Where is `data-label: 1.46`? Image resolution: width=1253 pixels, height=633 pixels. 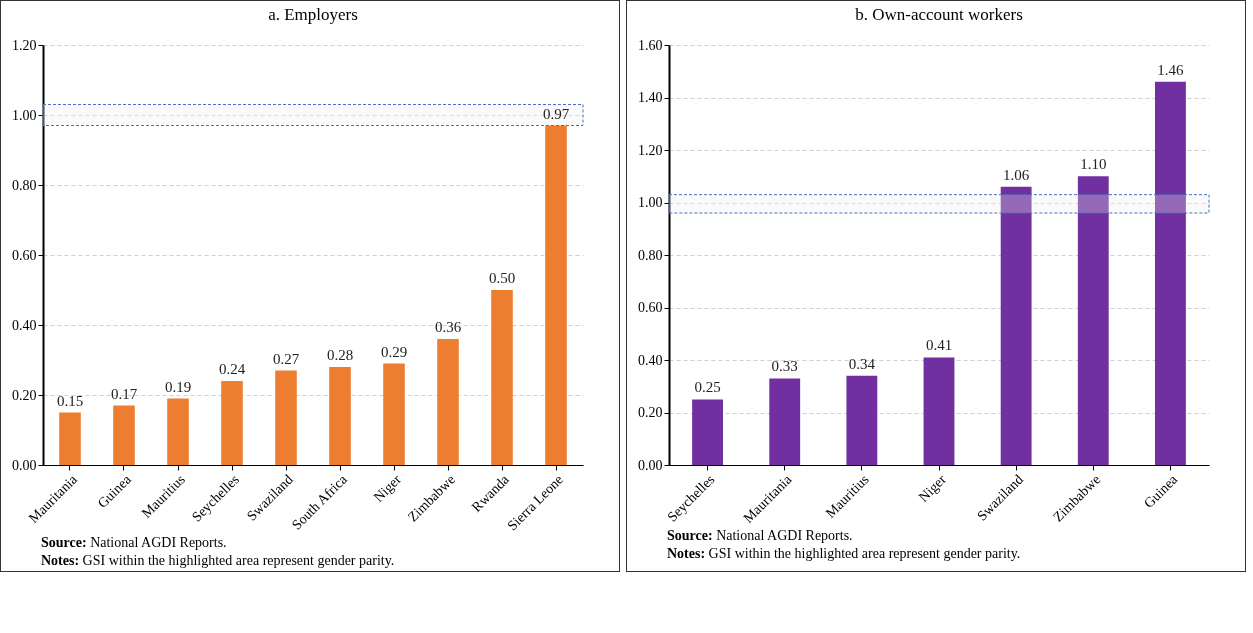
data-label: 1.46 is located at coordinates (1171, 69).